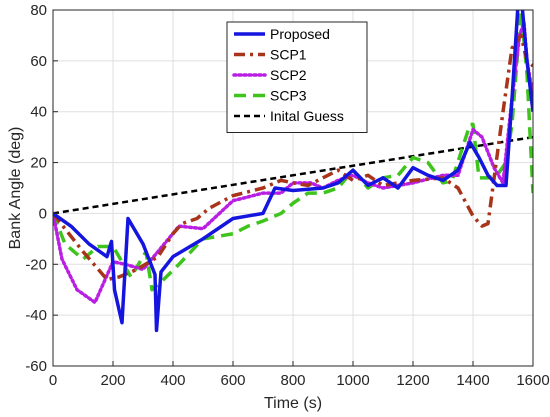 The height and width of the screenshot is (417, 550). What do you see at coordinates (112, 380) in the screenshot?
I see `x-tick-label: 200` at bounding box center [112, 380].